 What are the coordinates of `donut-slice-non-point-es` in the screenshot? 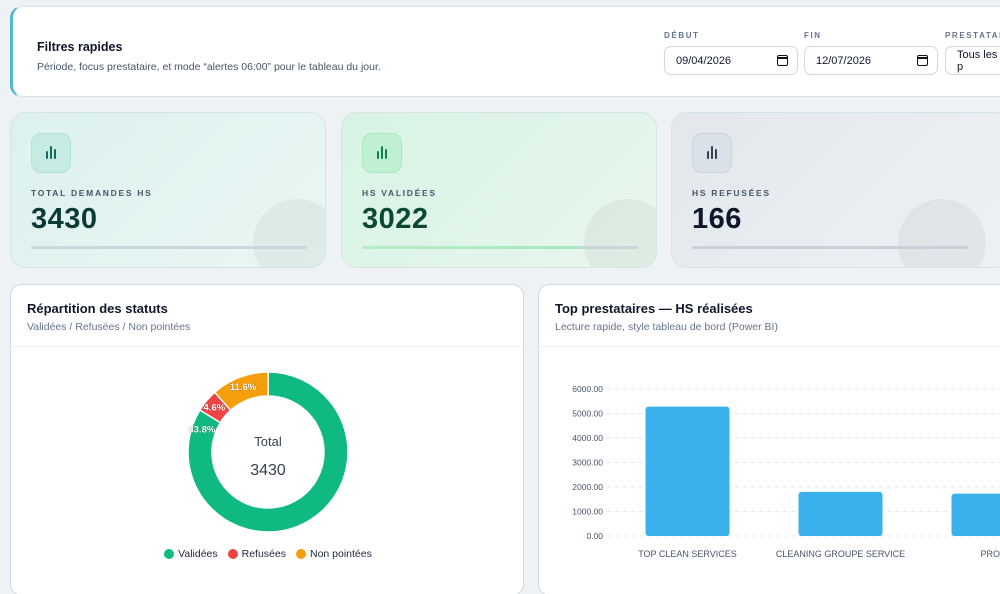 It's located at (241, 391).